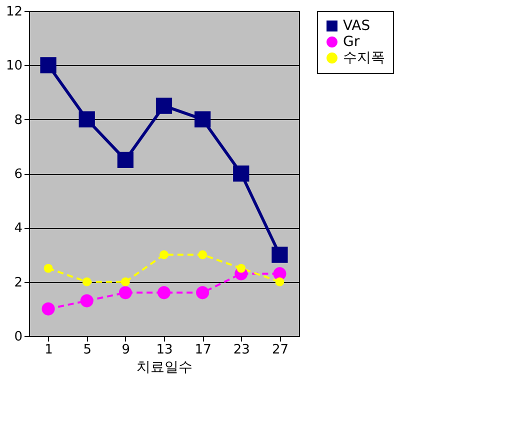 This screenshot has height=430, width=505. Describe the element at coordinates (18, 228) in the screenshot. I see `y-tick-label: 4` at that location.